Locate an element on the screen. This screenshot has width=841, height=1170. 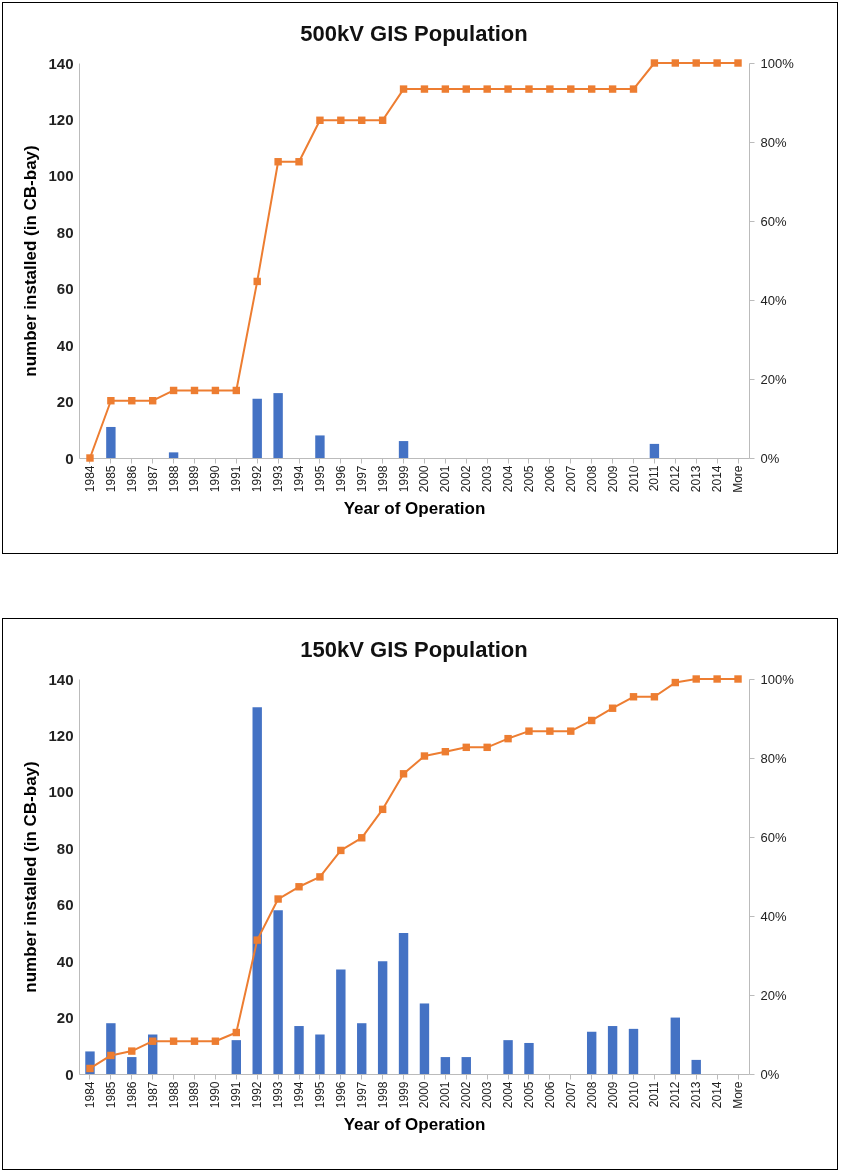
x-tick-label: 2014 is located at coordinates (717, 479).